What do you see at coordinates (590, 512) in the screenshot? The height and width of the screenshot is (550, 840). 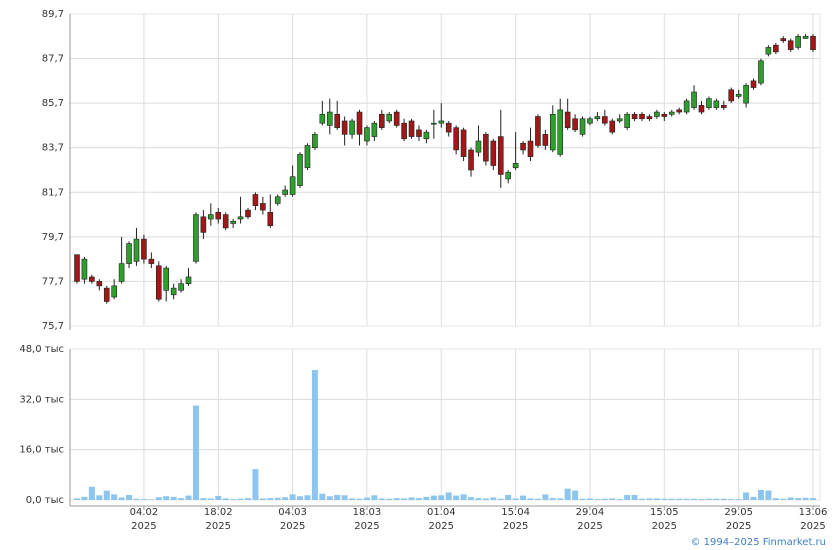 I see `x-tick-label: 29.04` at bounding box center [590, 512].